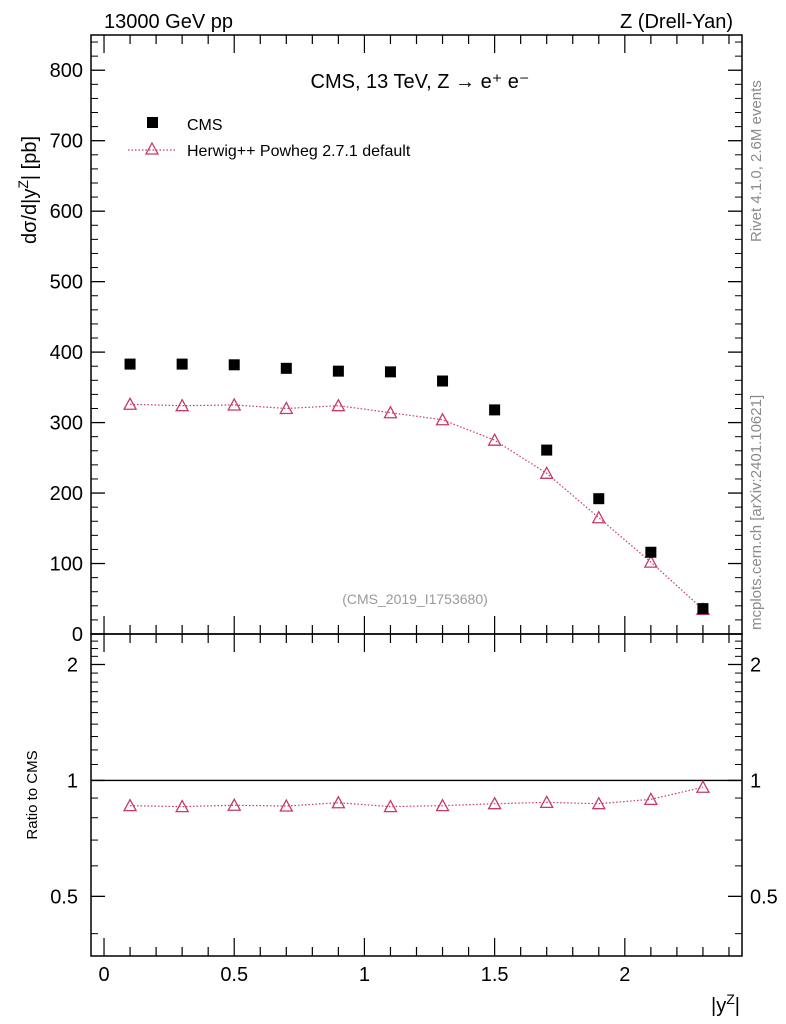  Describe the element at coordinates (66, 212) in the screenshot. I see `main-y-tick-label: 600` at that location.